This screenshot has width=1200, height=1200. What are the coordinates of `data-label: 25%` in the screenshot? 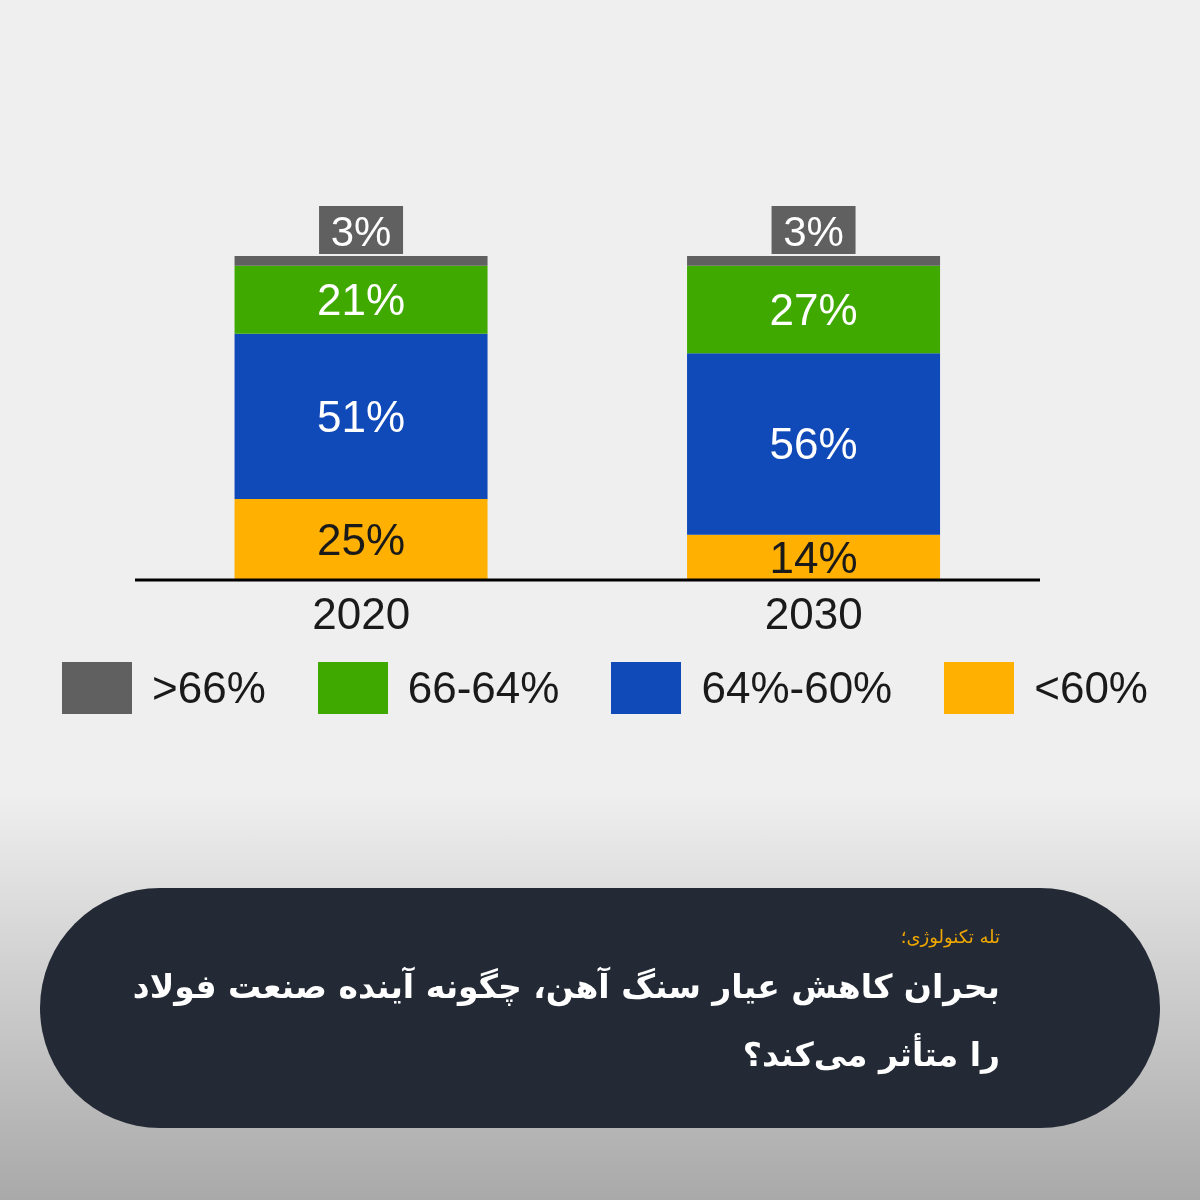 It's located at (361, 539).